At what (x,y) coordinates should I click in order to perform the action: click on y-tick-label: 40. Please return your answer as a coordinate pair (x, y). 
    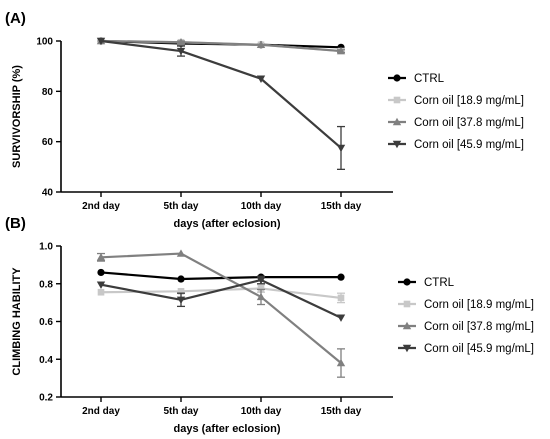
    Looking at the image, I should click on (48, 193).